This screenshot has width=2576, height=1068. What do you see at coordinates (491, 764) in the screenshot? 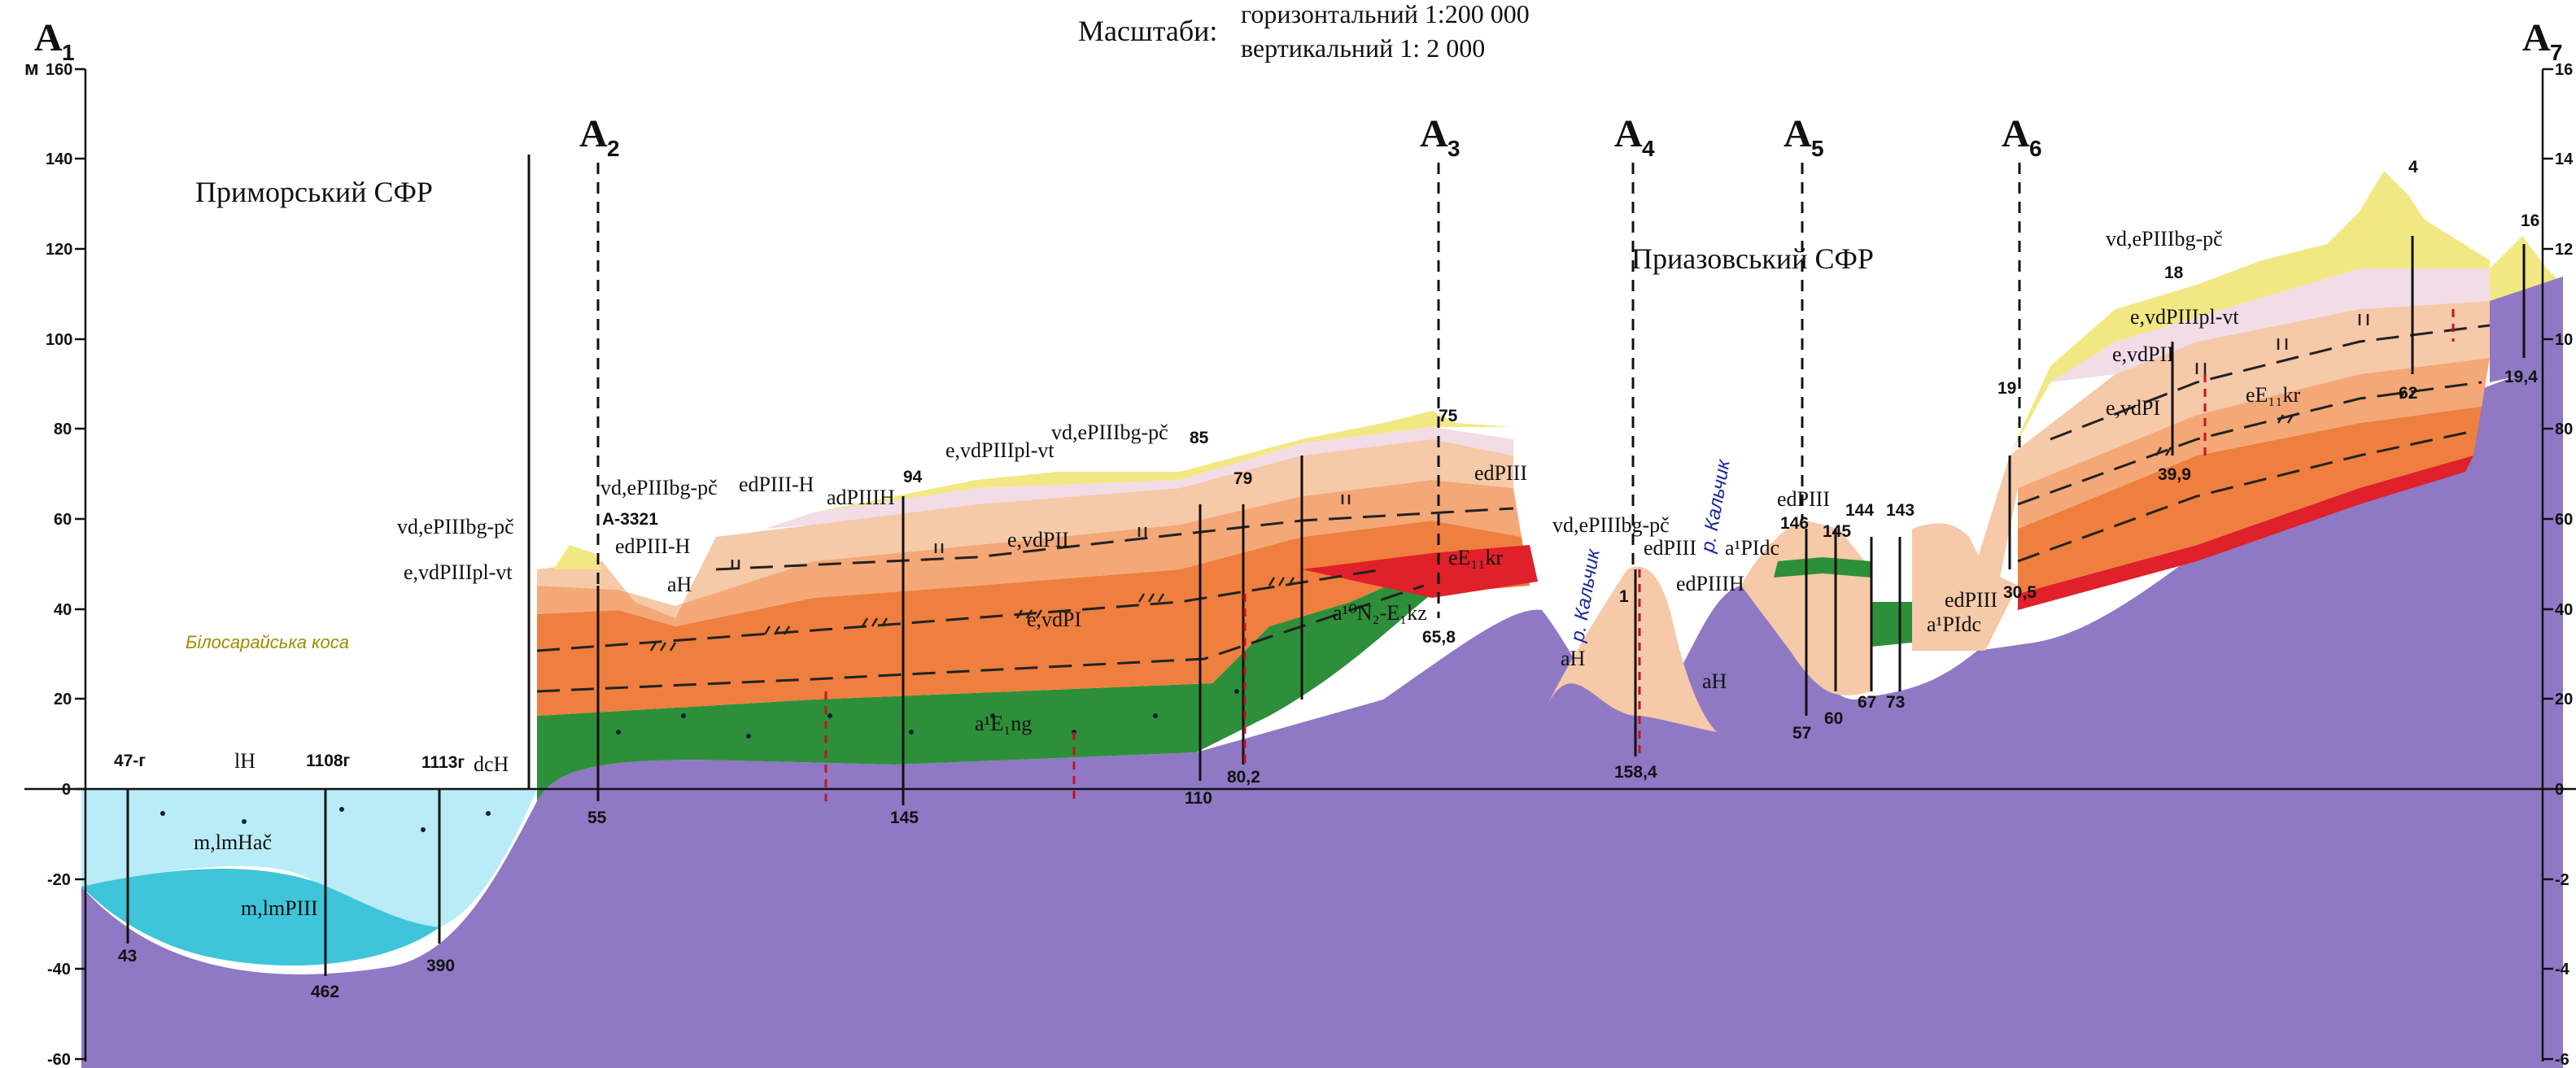
I see `well-top-dch: dcH` at bounding box center [491, 764].